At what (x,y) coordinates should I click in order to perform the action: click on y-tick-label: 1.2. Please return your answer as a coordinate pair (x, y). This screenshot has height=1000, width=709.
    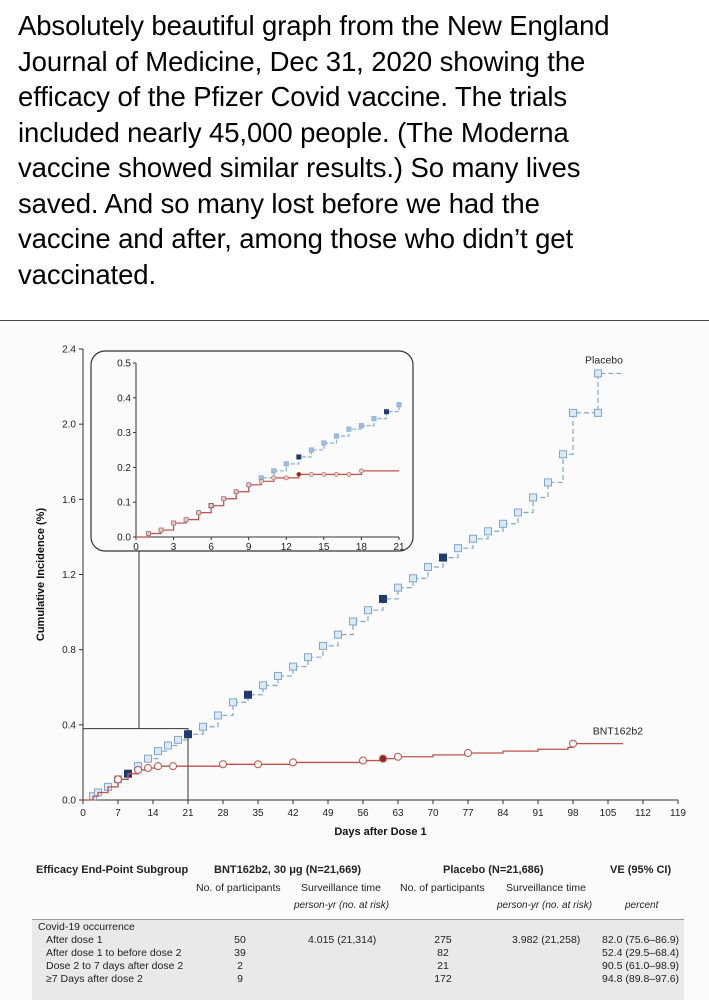
    Looking at the image, I should click on (69, 575).